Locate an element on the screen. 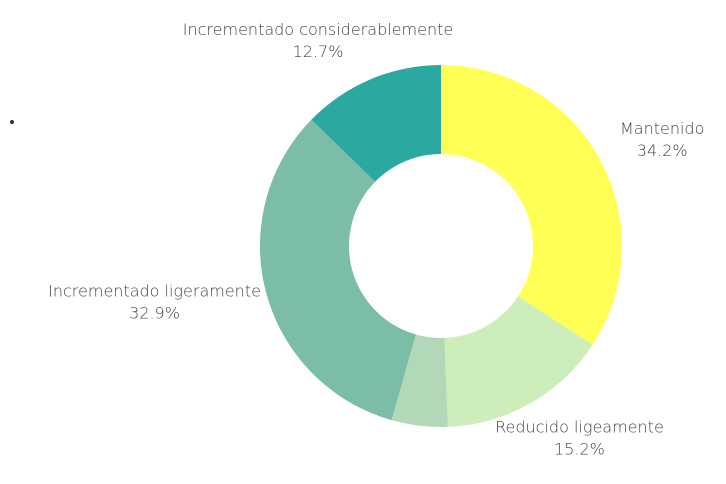  slice-label: Incrementado considerablemente is located at coordinates (318, 29).